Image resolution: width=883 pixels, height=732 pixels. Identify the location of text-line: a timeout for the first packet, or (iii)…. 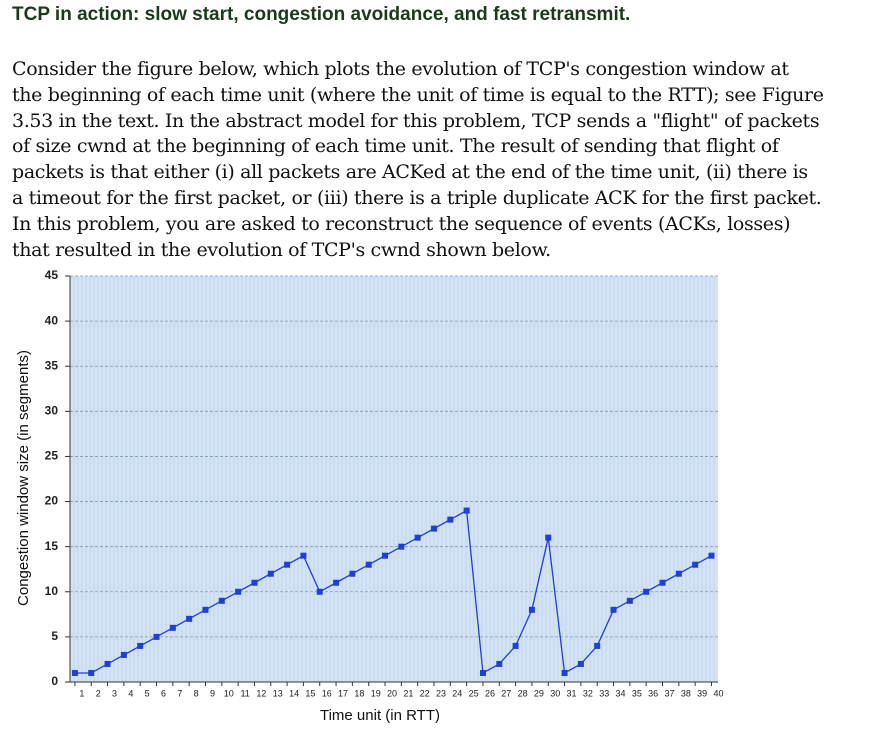
(417, 197).